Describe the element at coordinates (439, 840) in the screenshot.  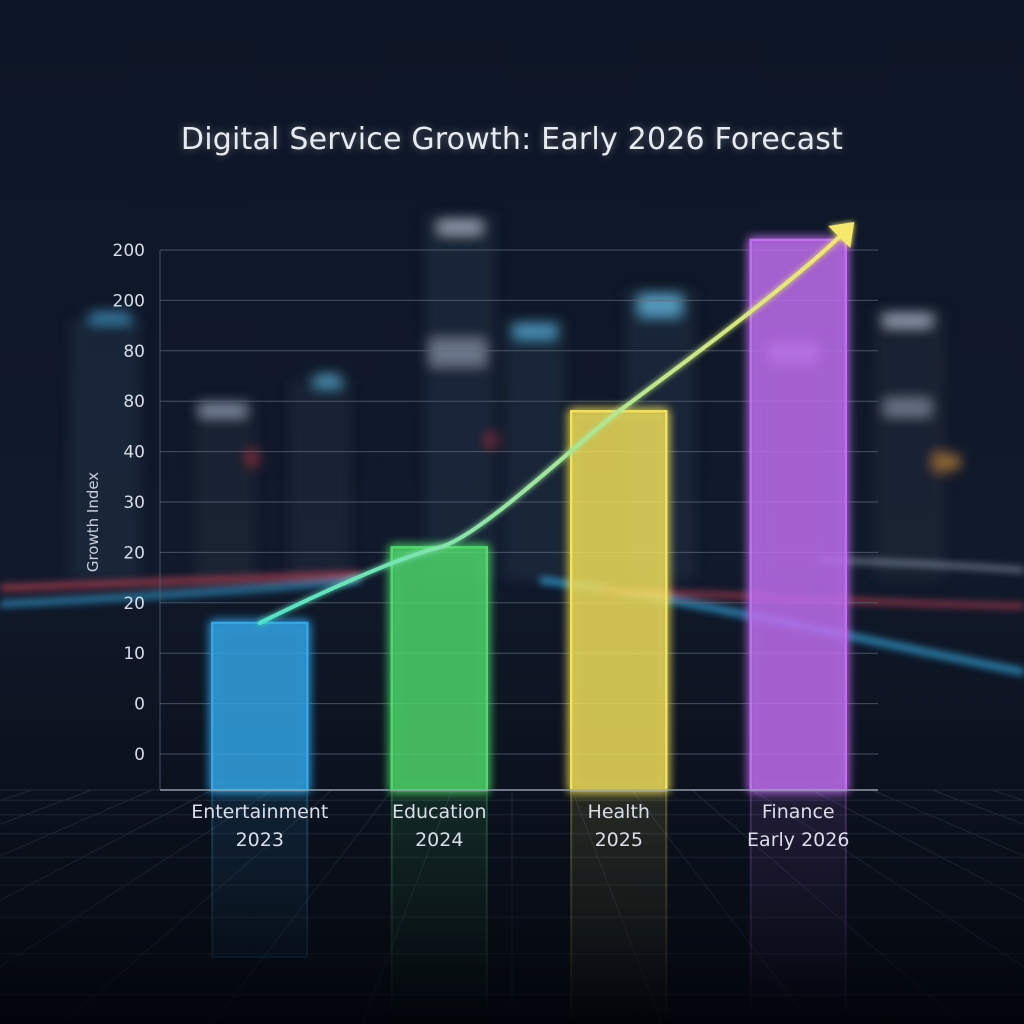
I see `category-period-label: 2024` at that location.